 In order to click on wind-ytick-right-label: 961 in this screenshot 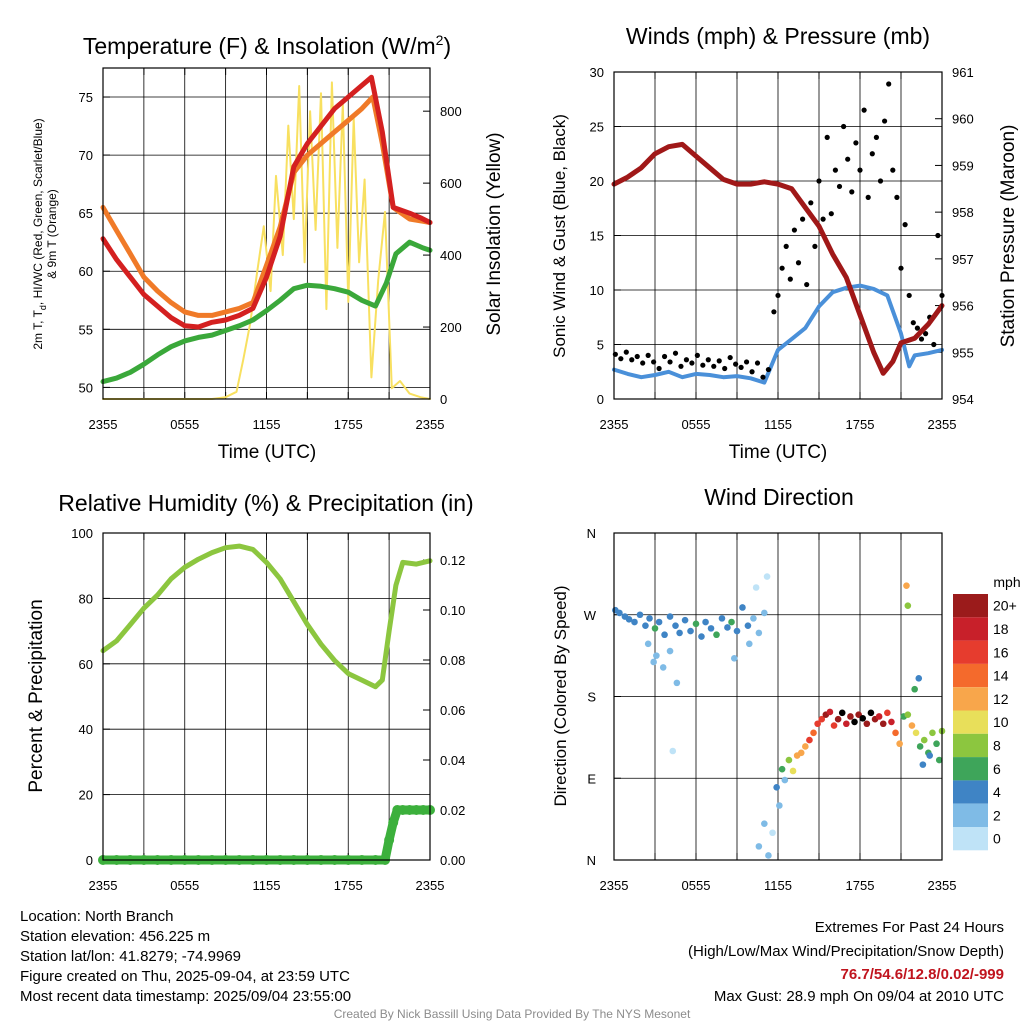, I will do `click(963, 72)`.